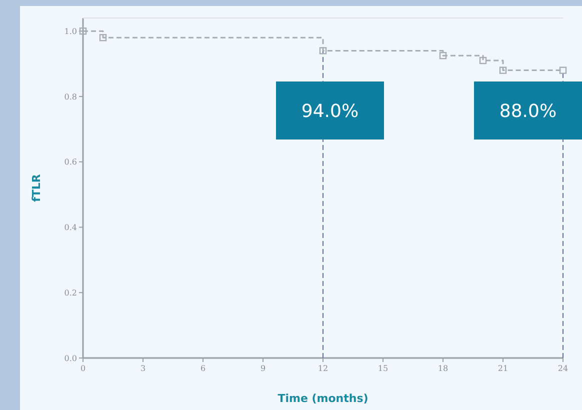  What do you see at coordinates (83, 368) in the screenshot?
I see `x-tick-label: 0` at bounding box center [83, 368].